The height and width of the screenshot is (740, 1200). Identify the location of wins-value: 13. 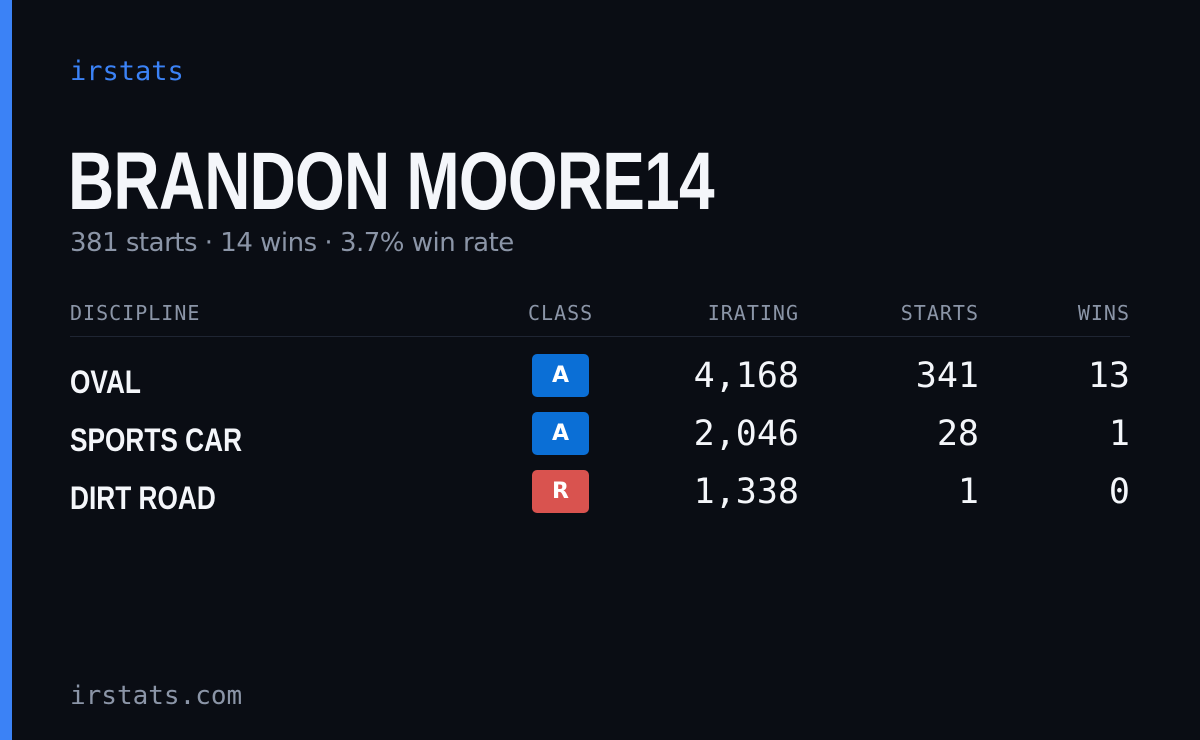
(1108, 376).